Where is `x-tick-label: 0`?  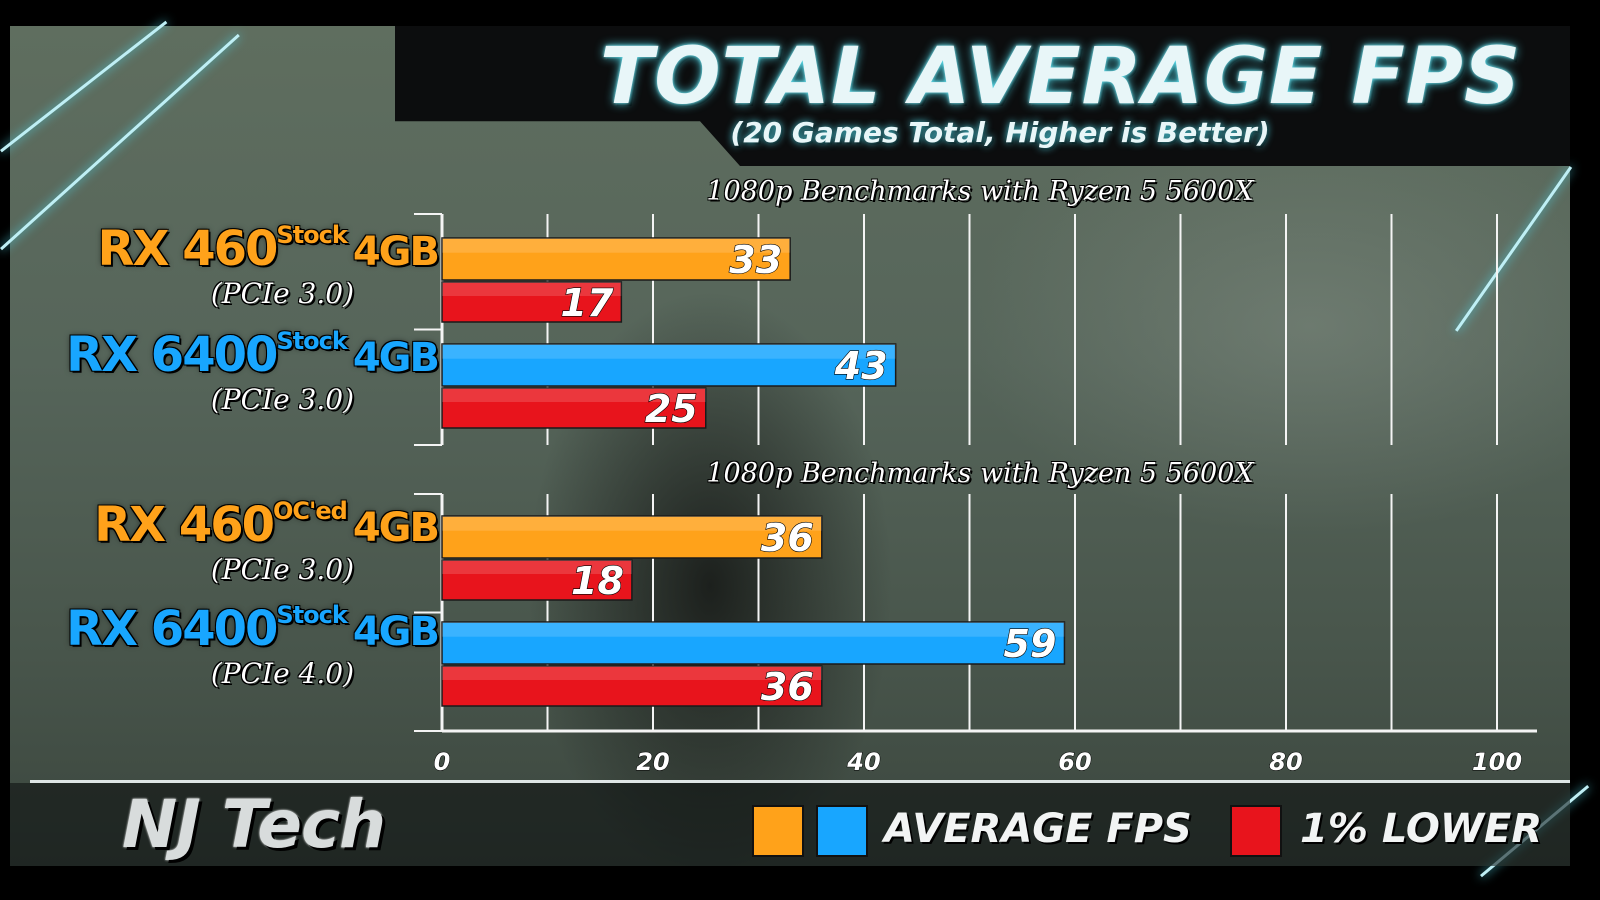 x-tick-label: 0 is located at coordinates (442, 762).